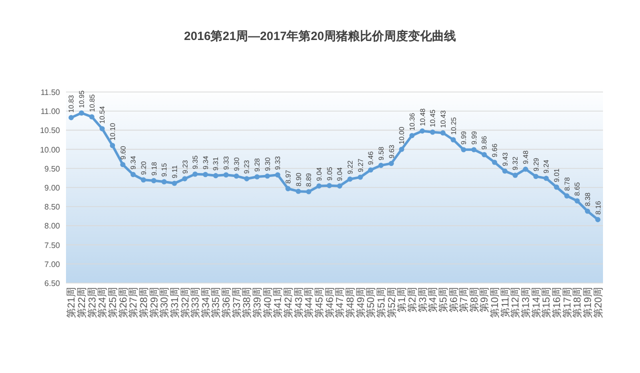  Describe the element at coordinates (402, 300) in the screenshot. I see `x-tick-label: 第1周` at that location.